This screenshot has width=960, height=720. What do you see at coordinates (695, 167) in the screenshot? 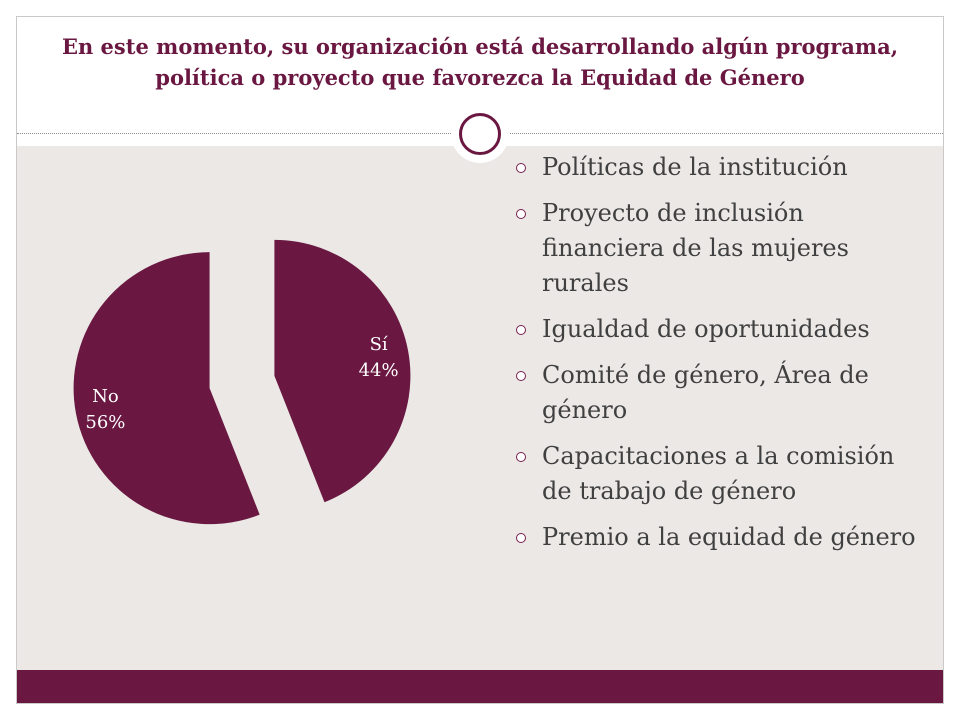
I see `bullet-text: Políticas de la institución` at bounding box center [695, 167].